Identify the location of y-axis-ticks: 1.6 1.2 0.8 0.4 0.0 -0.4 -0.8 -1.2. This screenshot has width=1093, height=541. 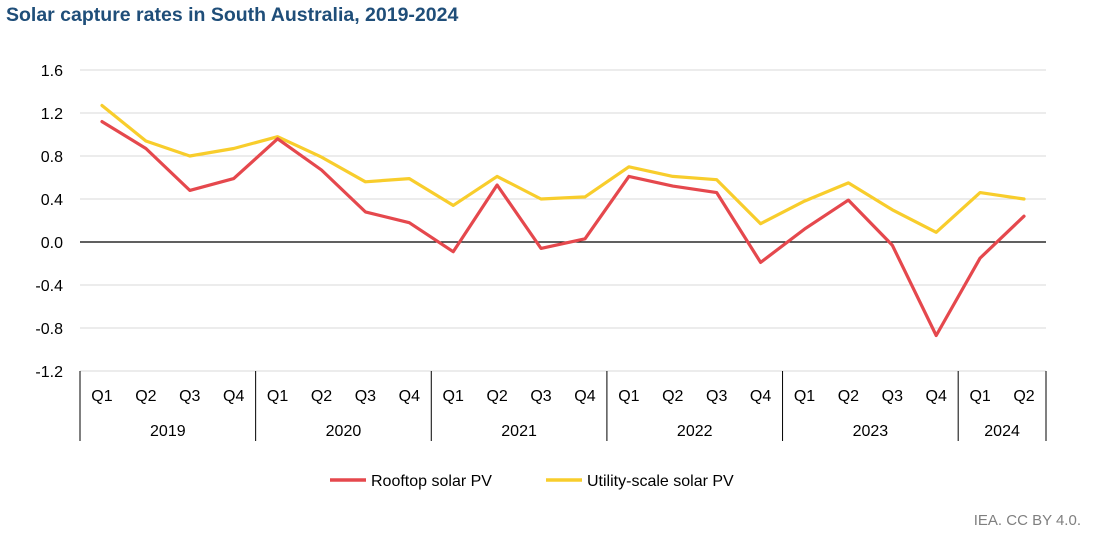
(49, 222).